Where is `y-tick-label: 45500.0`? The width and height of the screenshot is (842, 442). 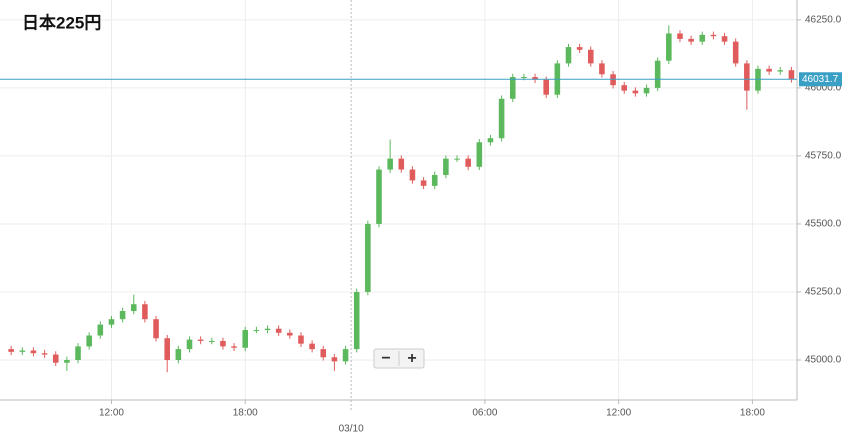
y-tick-label: 45500.0 is located at coordinates (823, 224).